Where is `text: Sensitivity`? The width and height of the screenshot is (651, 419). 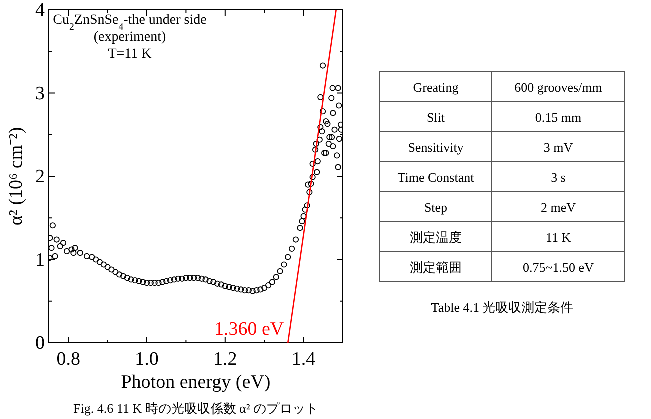
text: Sensitivity is located at coordinates (436, 147).